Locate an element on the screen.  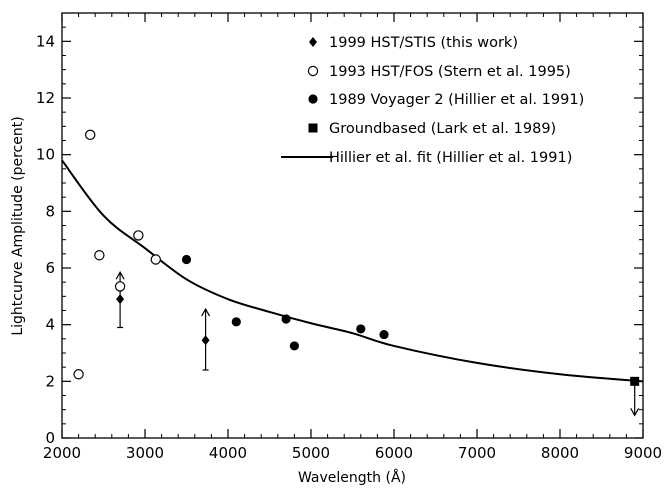
y-tick-label: 8 is located at coordinates (50, 211).